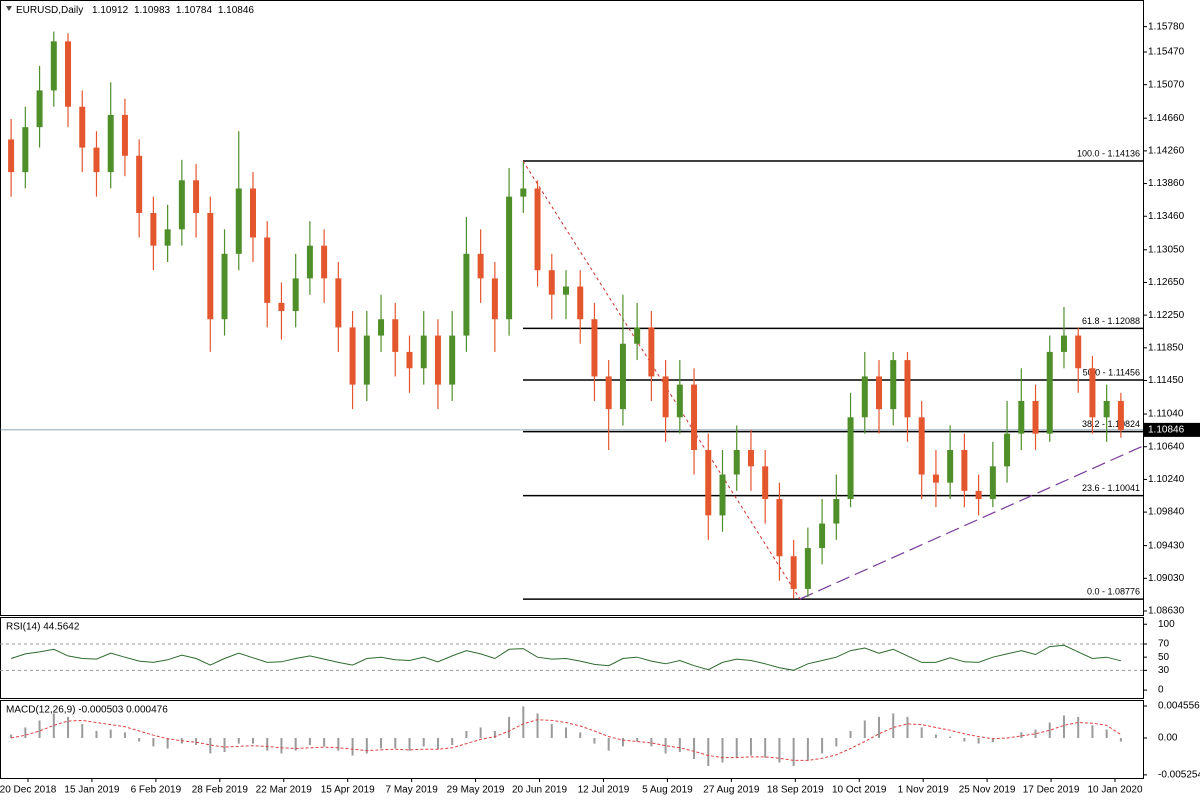 Image resolution: width=1200 pixels, height=800 pixels. Describe the element at coordinates (566, 740) in the screenshot. I see `macd-signal-line` at that location.